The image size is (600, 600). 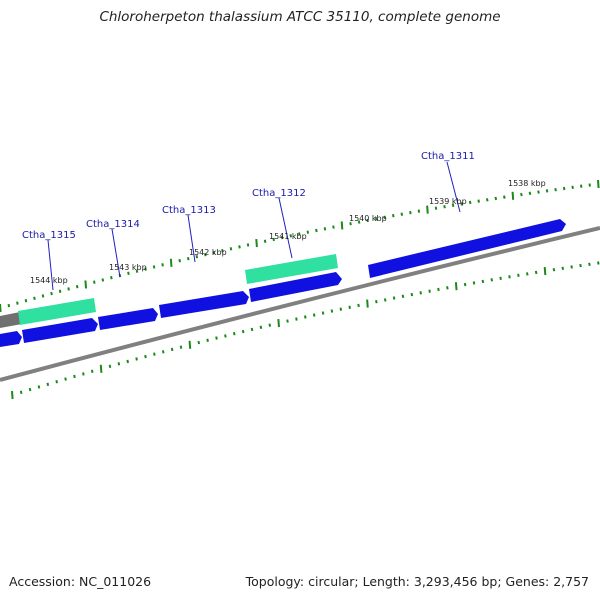 I want to click on gene-label-ctha-1315: Ctha_1315, so click(x=49, y=235).